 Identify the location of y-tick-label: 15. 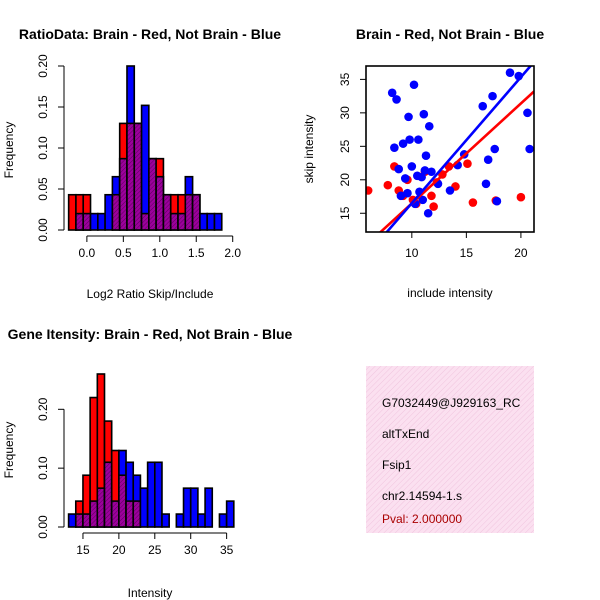
(345, 213).